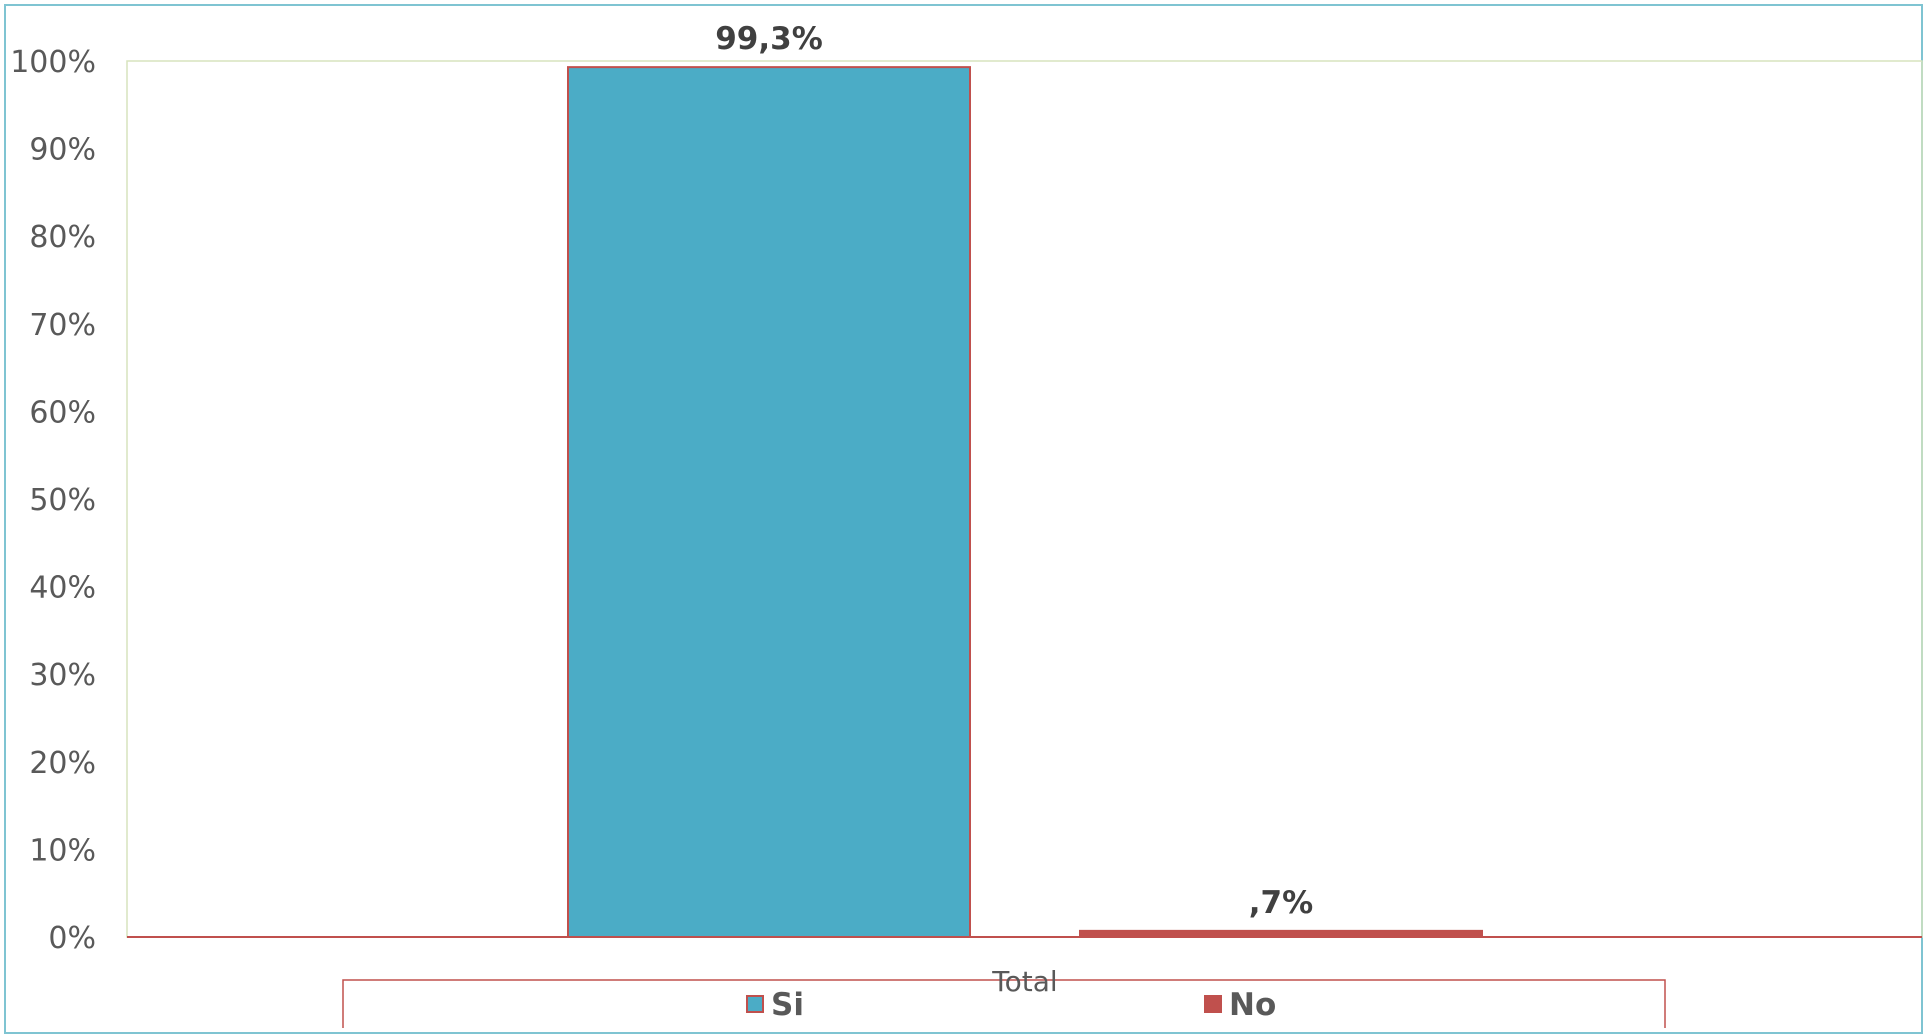 This screenshot has width=1929, height=1034. Describe the element at coordinates (62, 763) in the screenshot. I see `y-tick-label: 20%` at that location.